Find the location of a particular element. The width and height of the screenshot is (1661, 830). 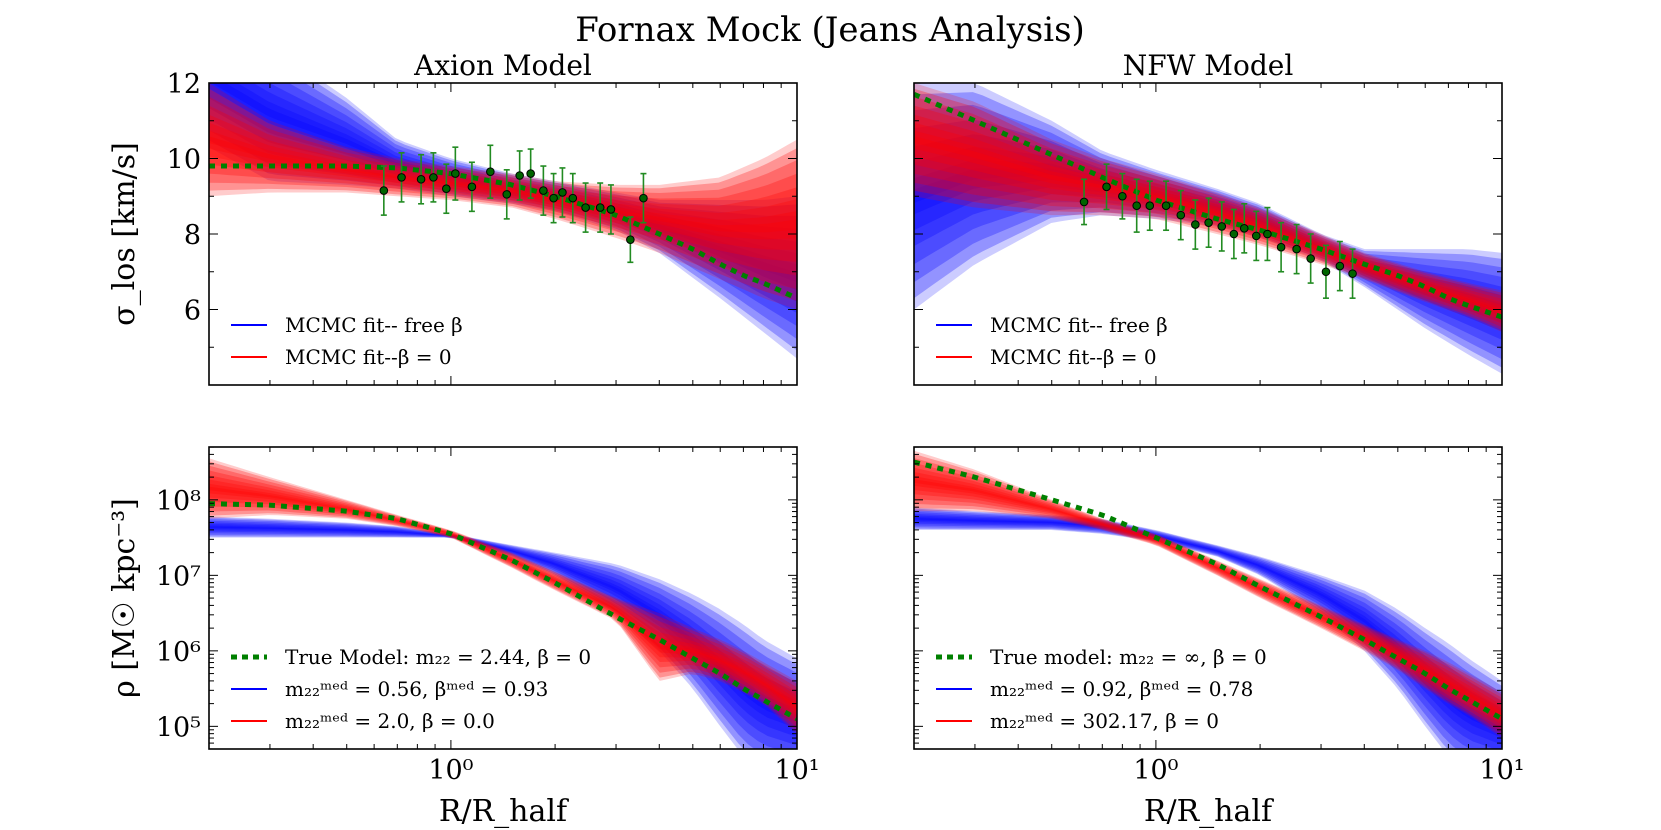

y-tick-label: 12 is located at coordinates (184, 84).